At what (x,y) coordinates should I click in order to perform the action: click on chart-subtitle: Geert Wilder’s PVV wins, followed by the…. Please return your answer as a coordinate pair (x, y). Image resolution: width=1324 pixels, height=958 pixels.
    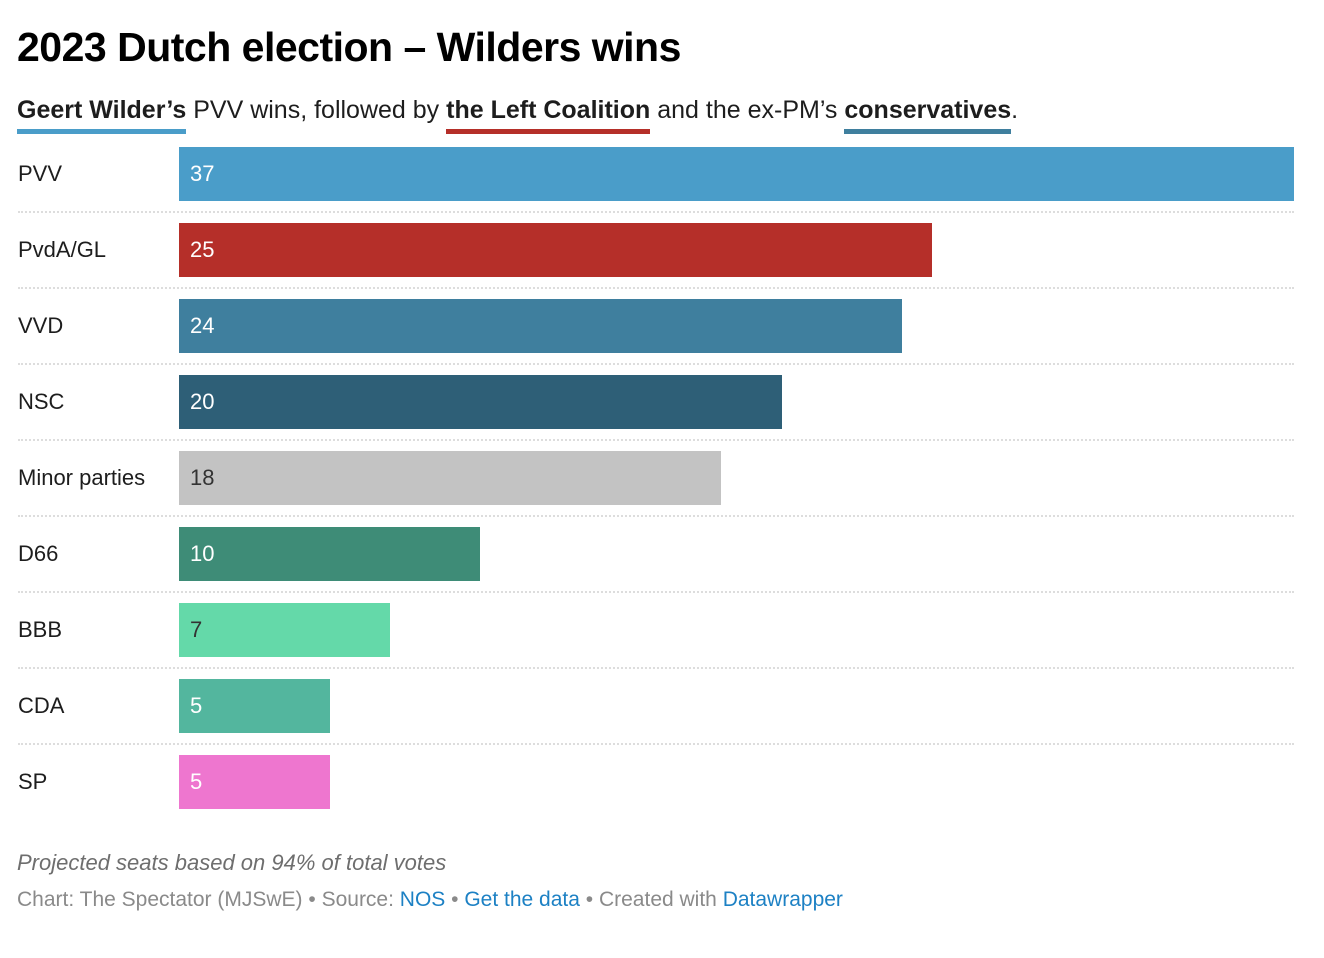
    Looking at the image, I should click on (518, 114).